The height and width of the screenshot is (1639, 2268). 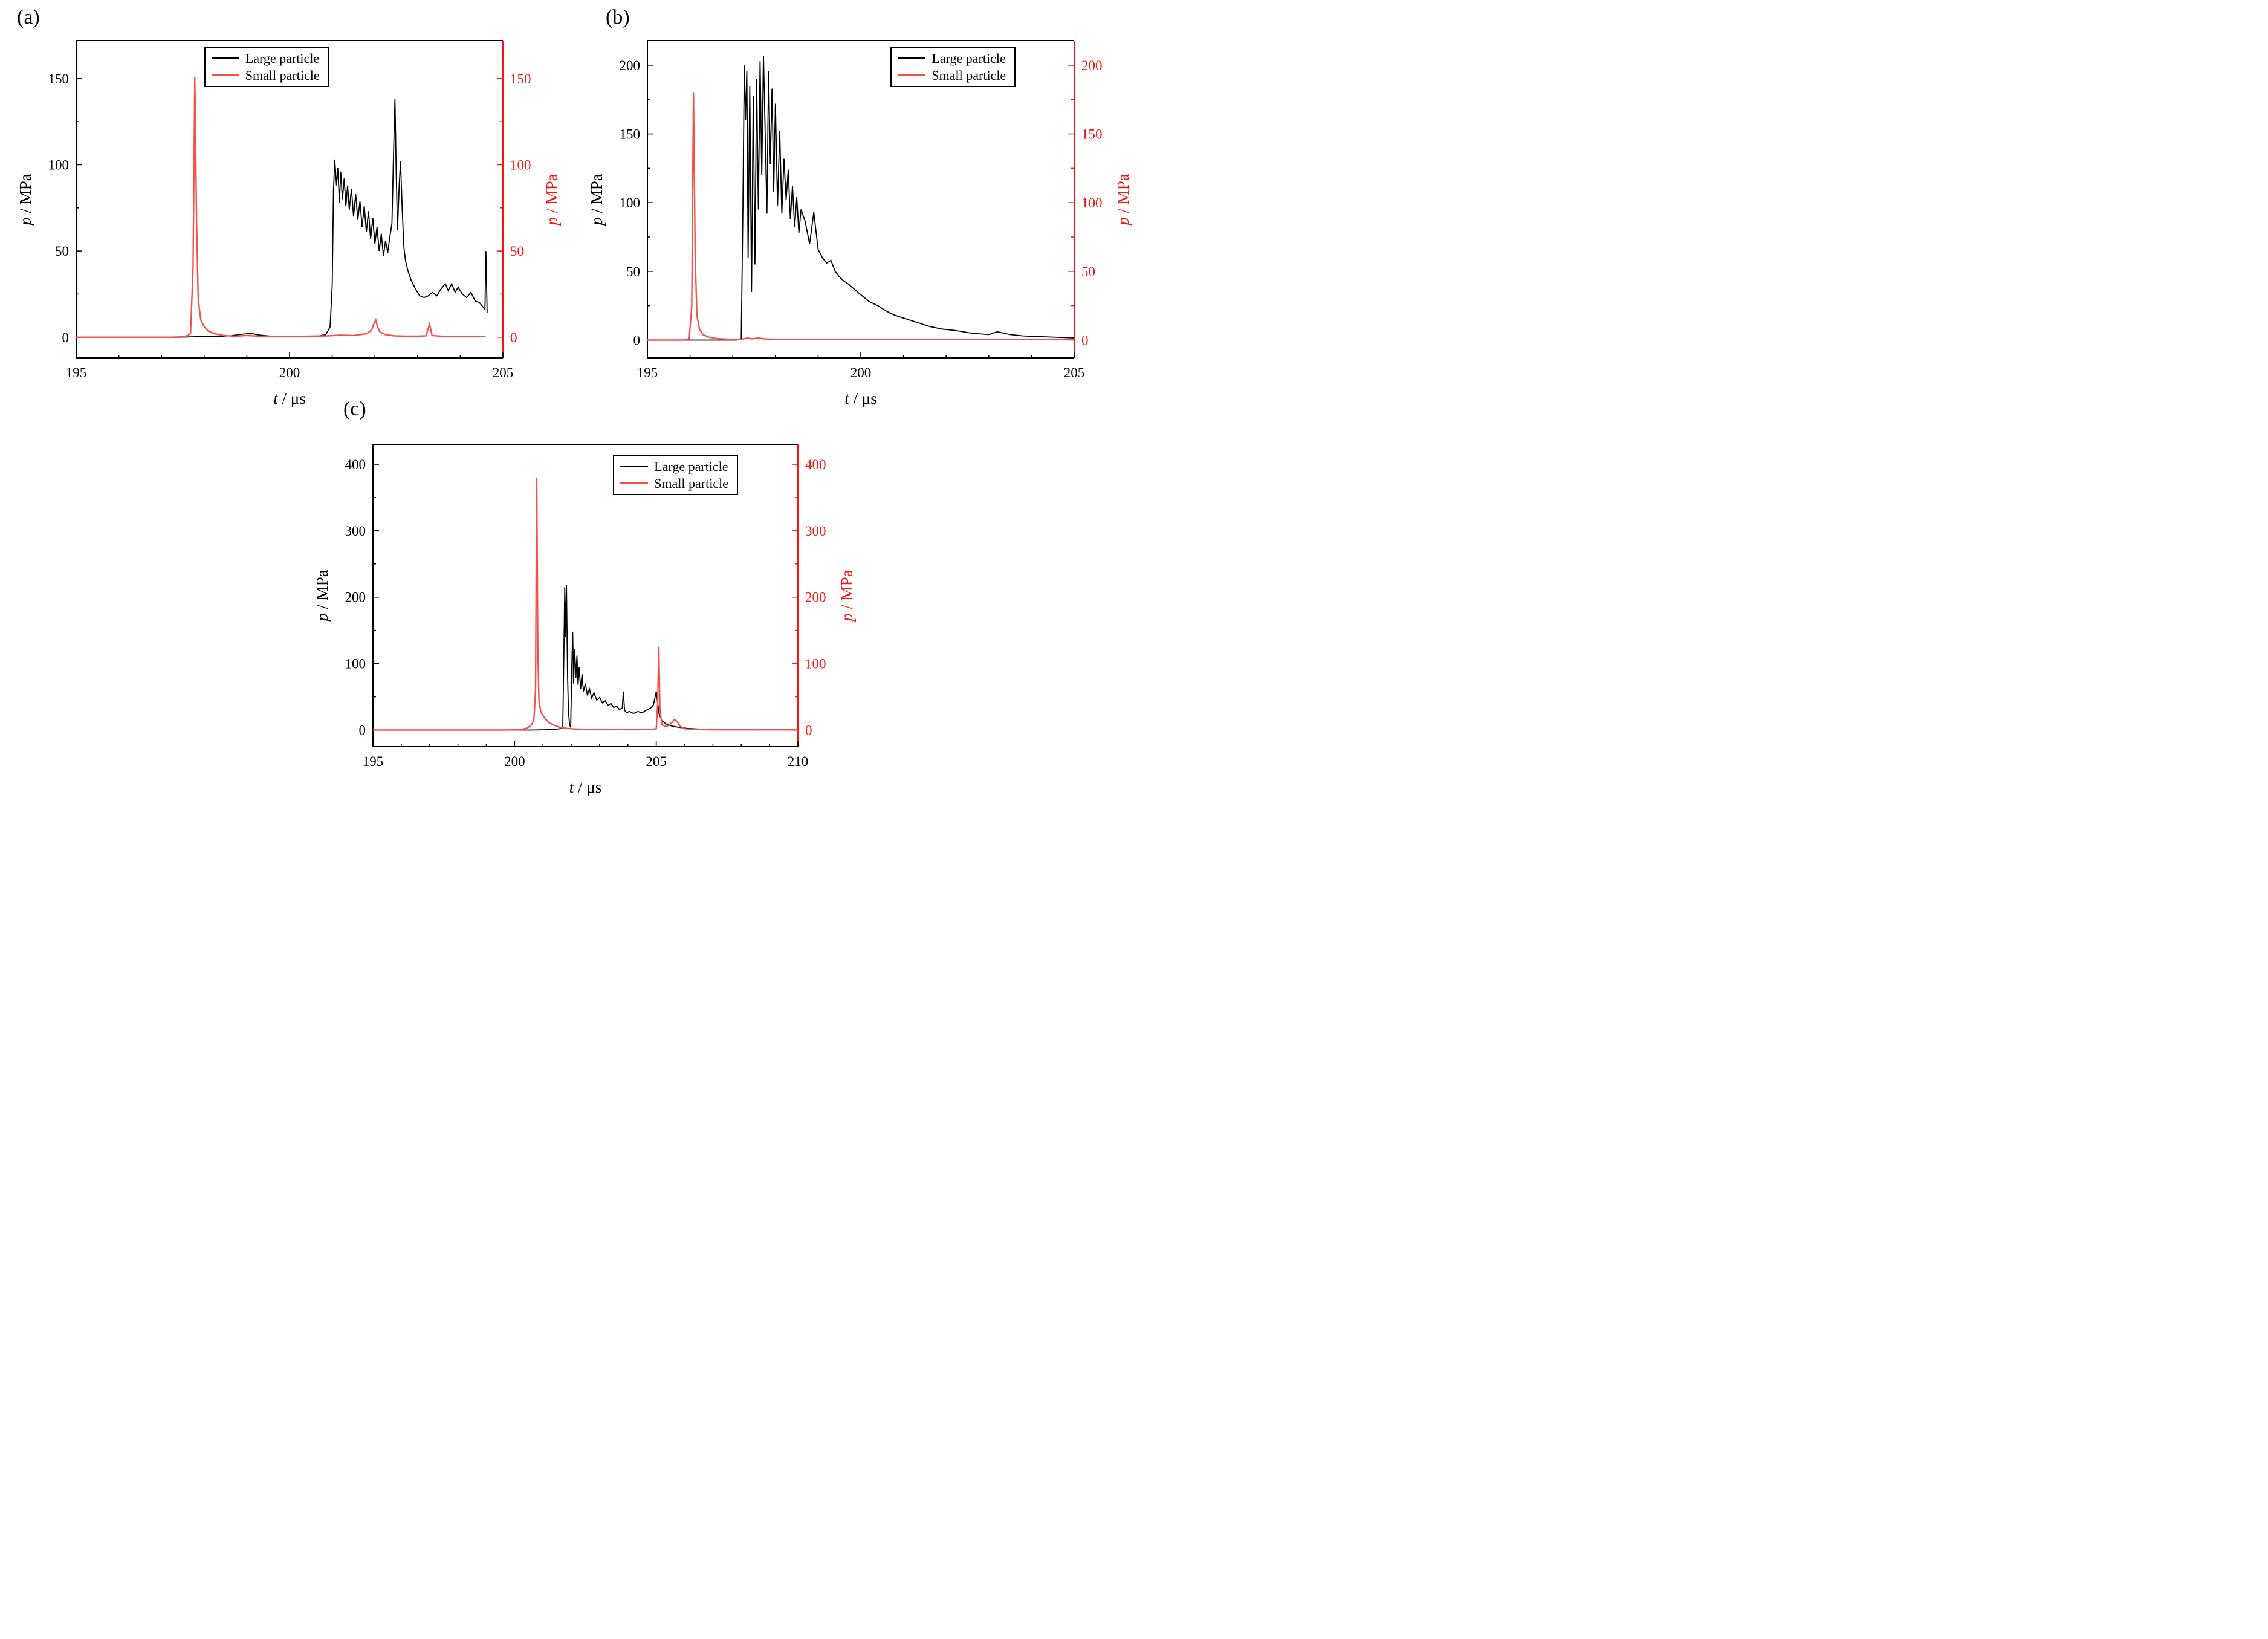 I want to click on legend-a: Large particle Small particle, so click(x=266, y=67).